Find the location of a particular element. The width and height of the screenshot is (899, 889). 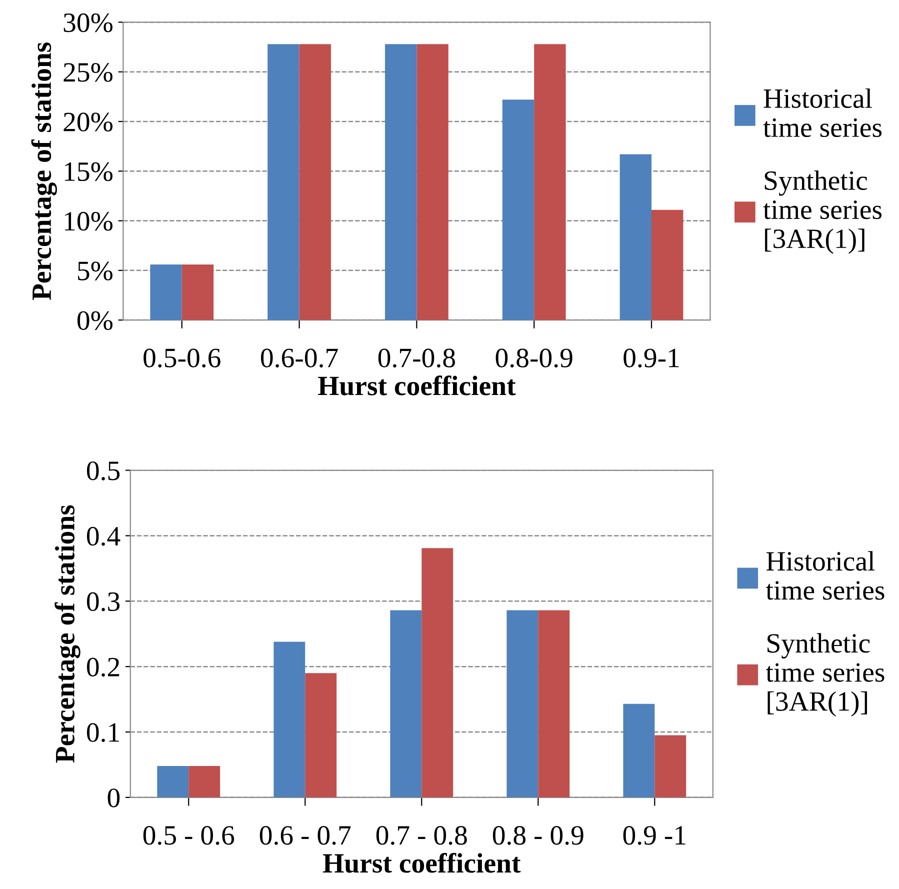

y-tick-label: 0.5 is located at coordinates (103, 470).